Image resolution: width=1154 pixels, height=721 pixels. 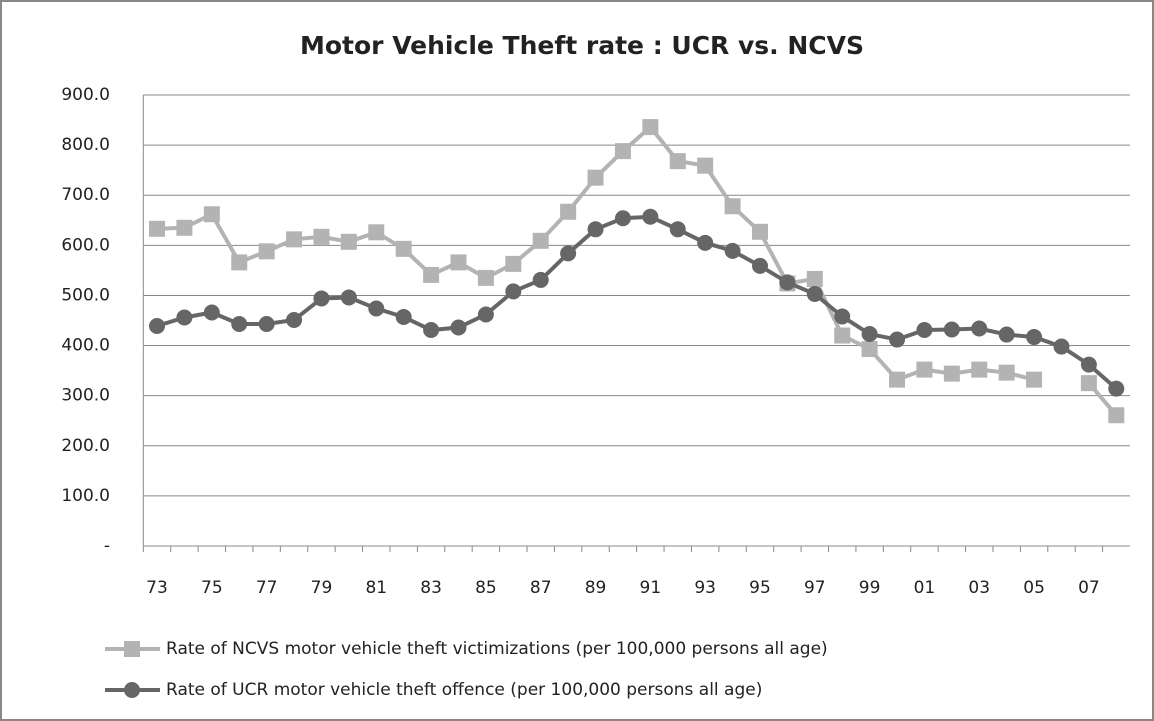 What do you see at coordinates (322, 588) in the screenshot?
I see `x-tick-label: 79` at bounding box center [322, 588].